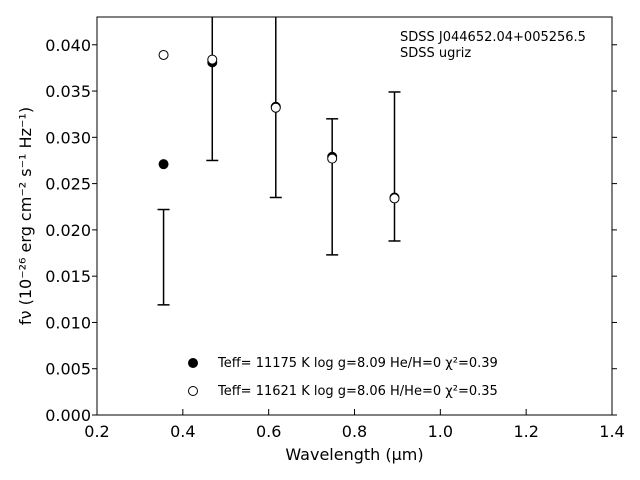 The height and width of the screenshot is (480, 640). What do you see at coordinates (435, 53) in the screenshot?
I see `annotation-filter-set: SDSS ugriz` at bounding box center [435, 53].